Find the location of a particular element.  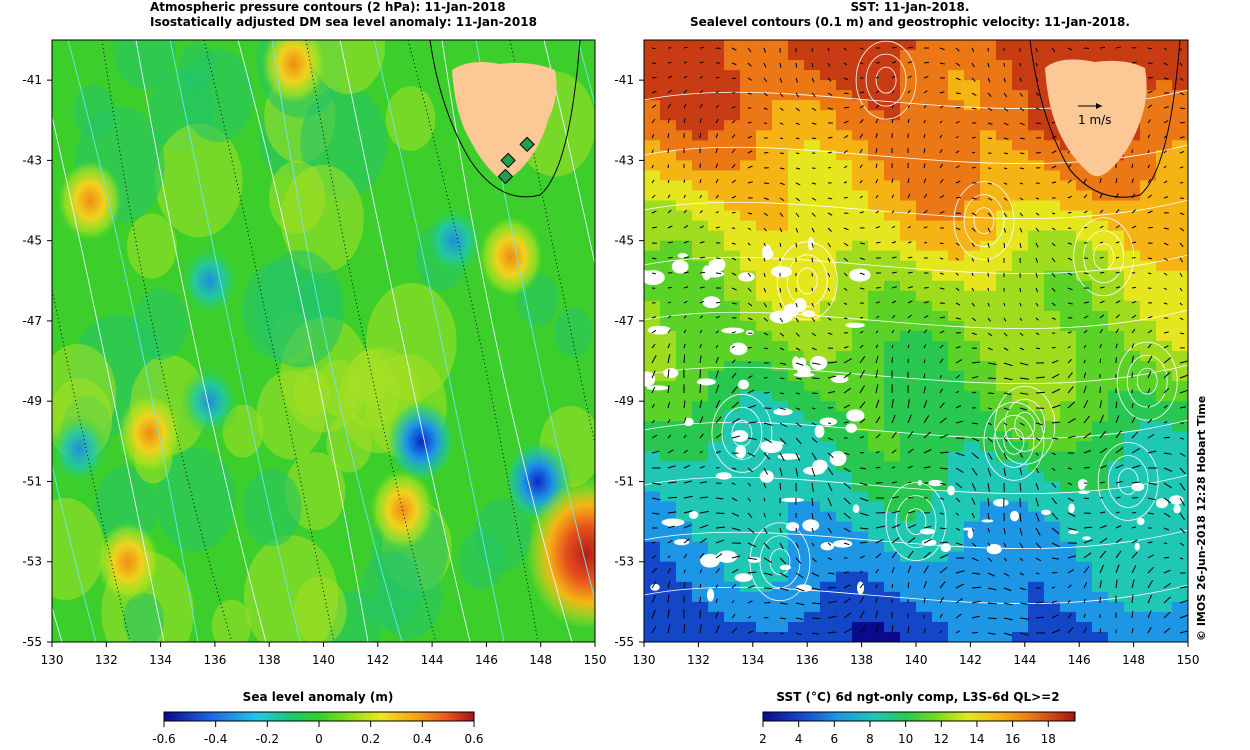

sst-colorbar-ticks: 2 4 6 8 10 12 14 16 18 is located at coordinates (907, 733).